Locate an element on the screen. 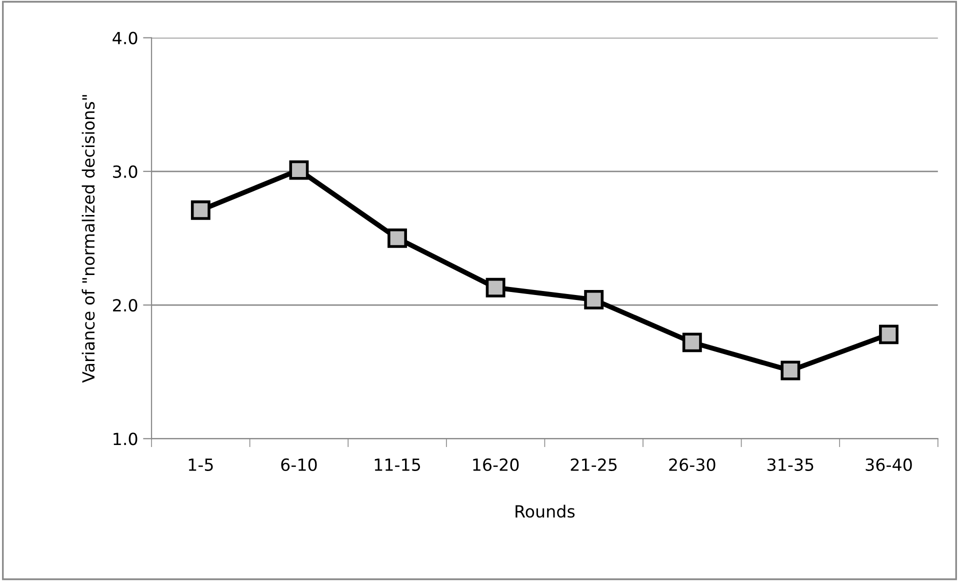  x-axis-title: Rounds is located at coordinates (545, 511).